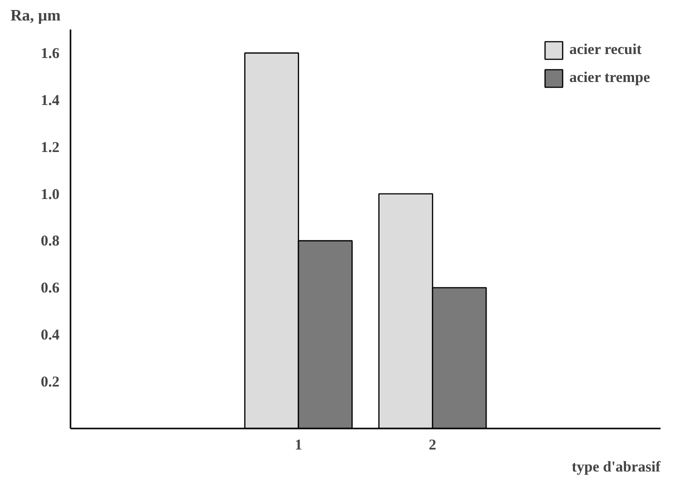  I want to click on legend-label: acier trempe, so click(609, 78).